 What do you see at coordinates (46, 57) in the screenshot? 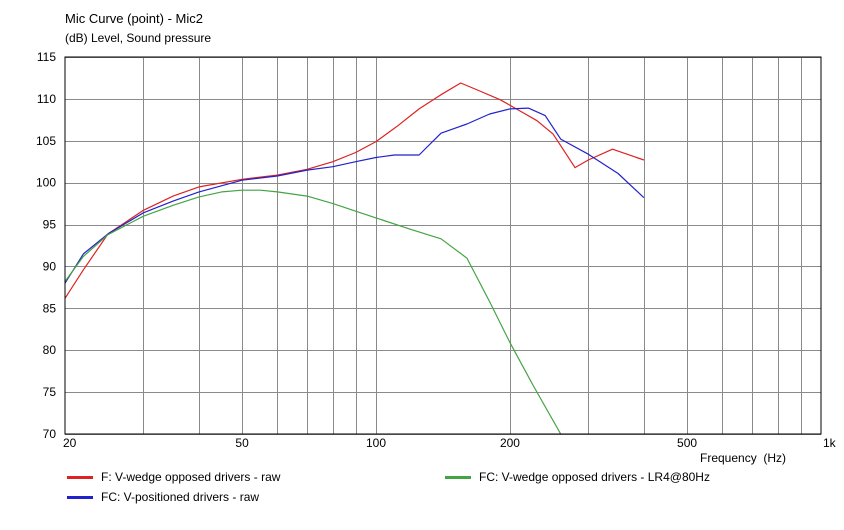
I see `y-tick-label: 115` at bounding box center [46, 57].